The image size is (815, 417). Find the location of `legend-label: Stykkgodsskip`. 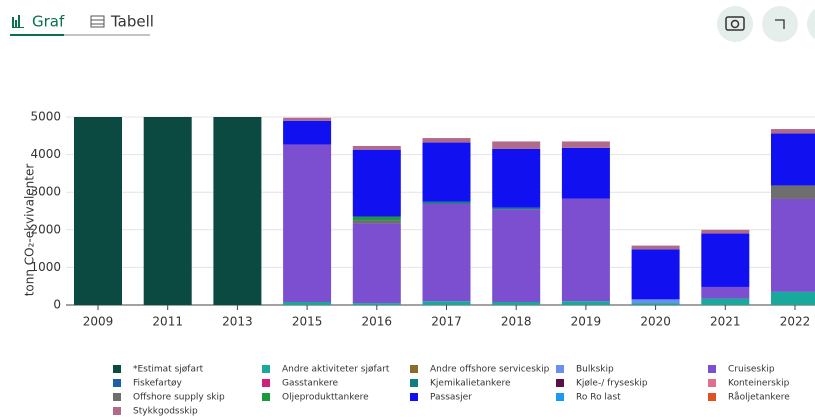

legend-label: Stykkgodsskip is located at coordinates (165, 412).